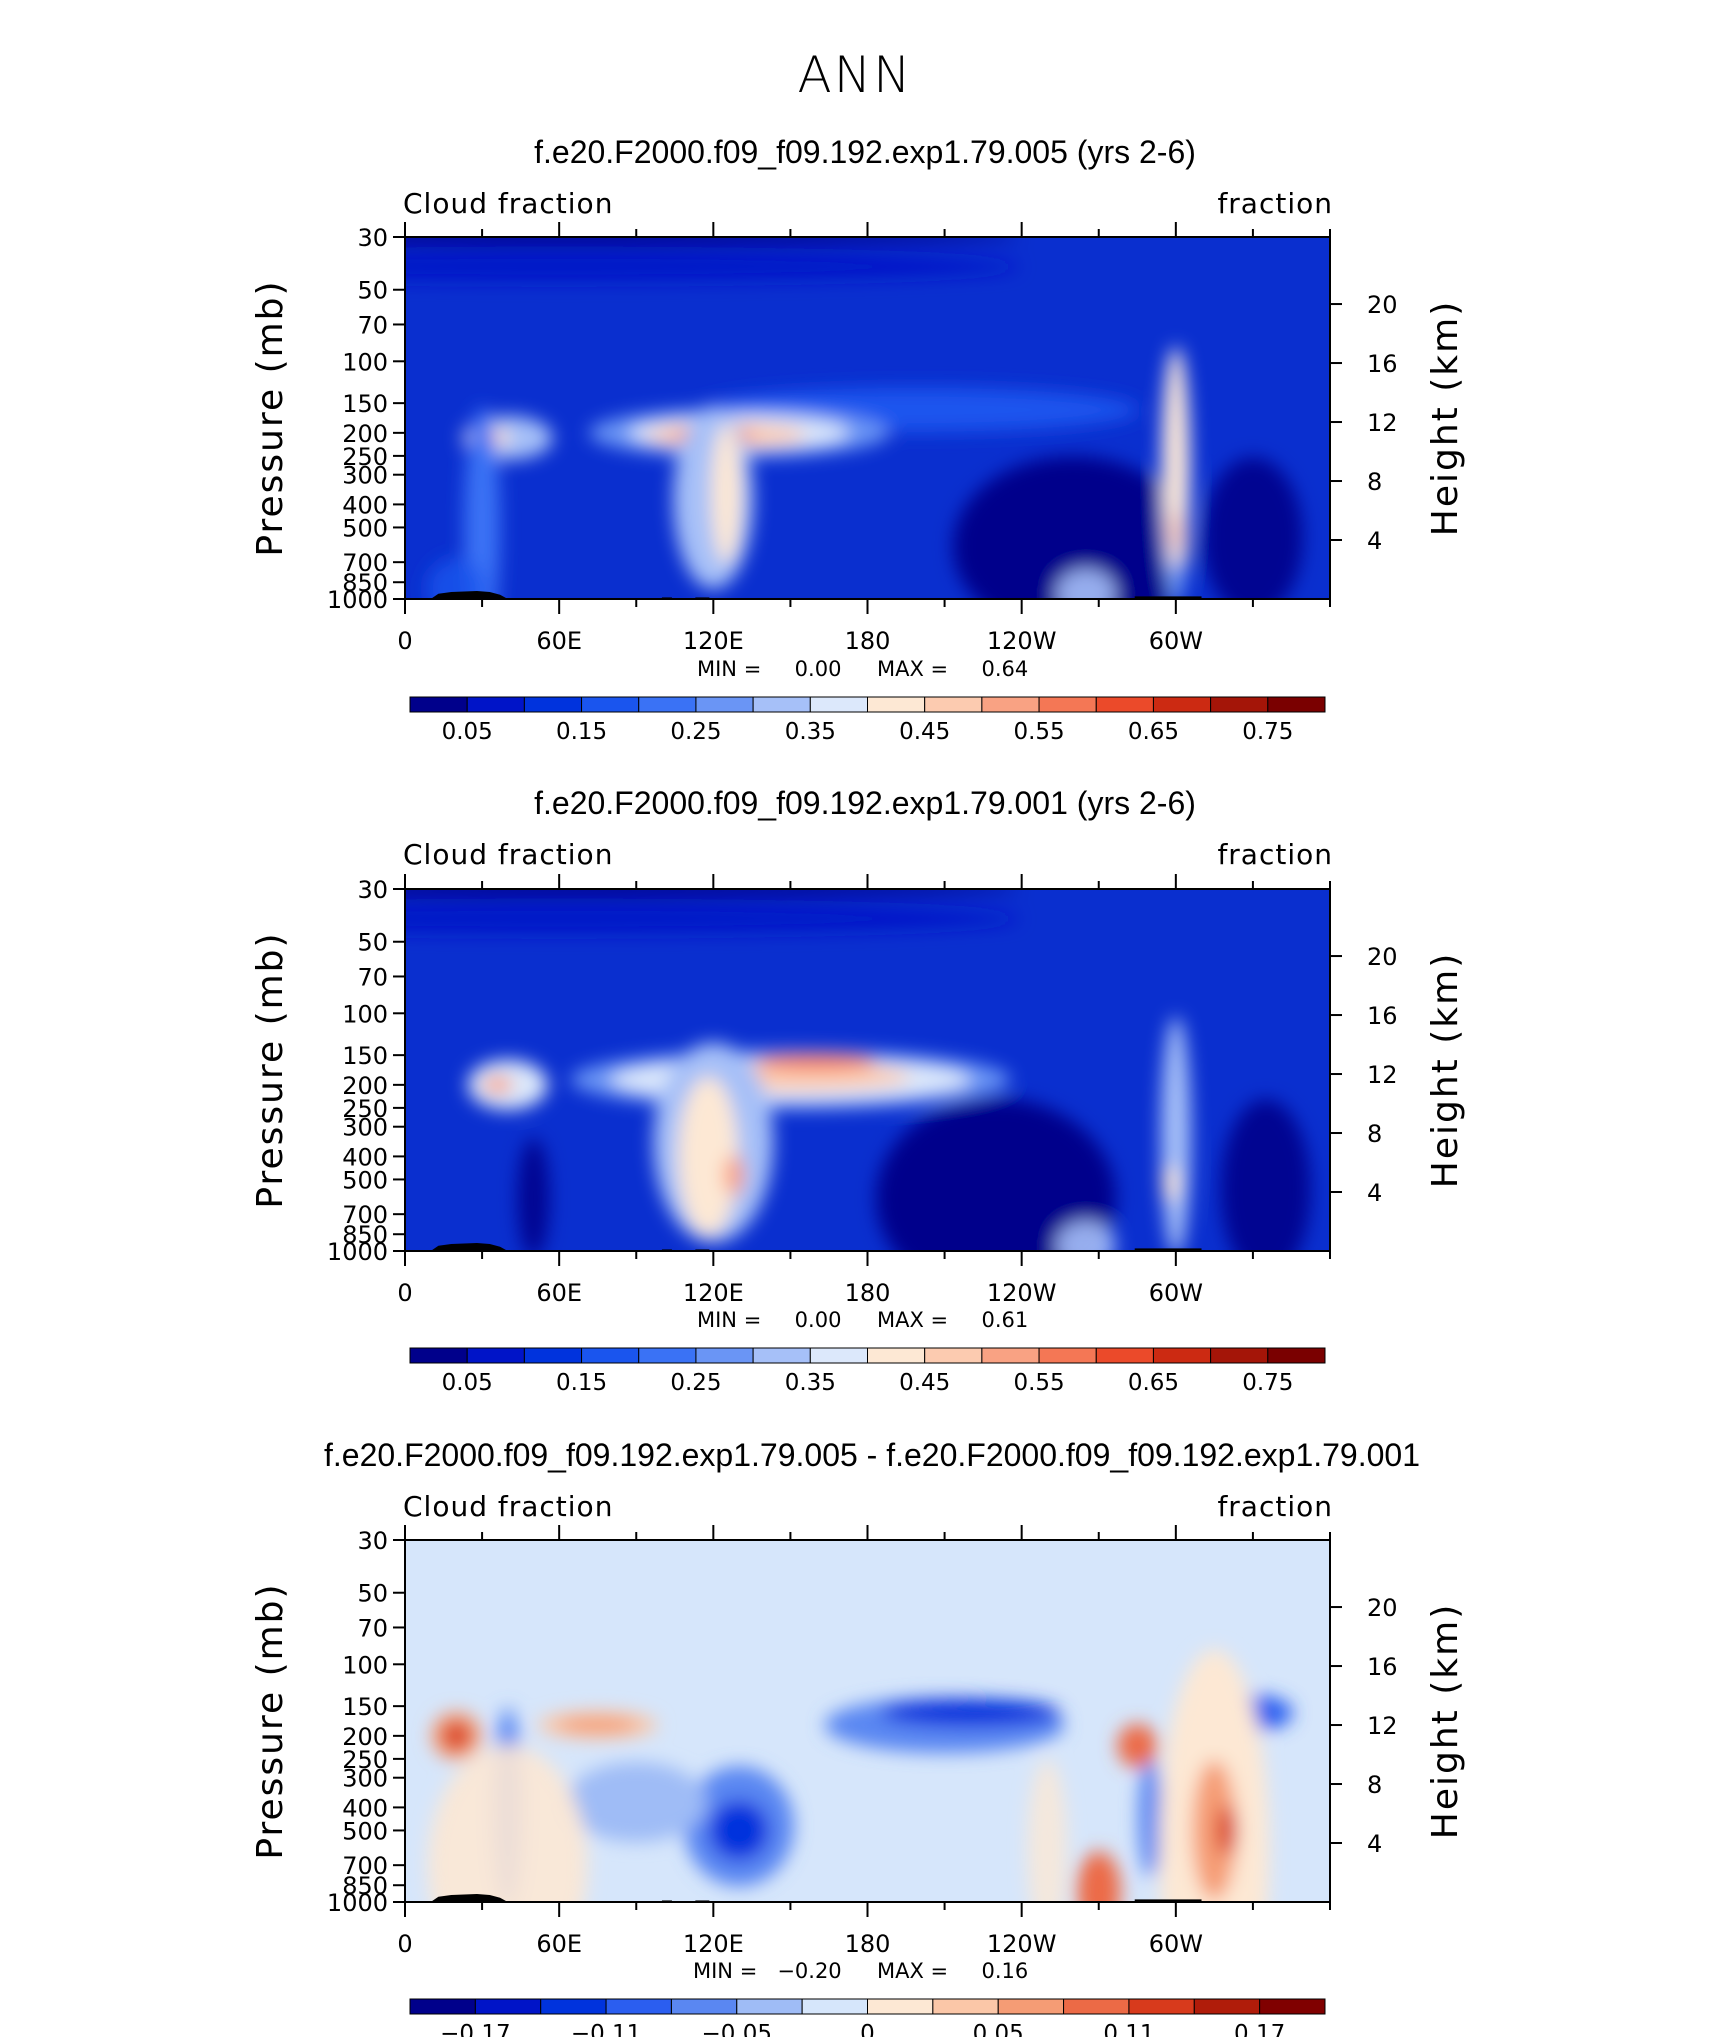 This screenshot has height=2037, width=1710. Describe the element at coordinates (1022, 1293) in the screenshot. I see `longitude-tick-label: 120W` at that location.